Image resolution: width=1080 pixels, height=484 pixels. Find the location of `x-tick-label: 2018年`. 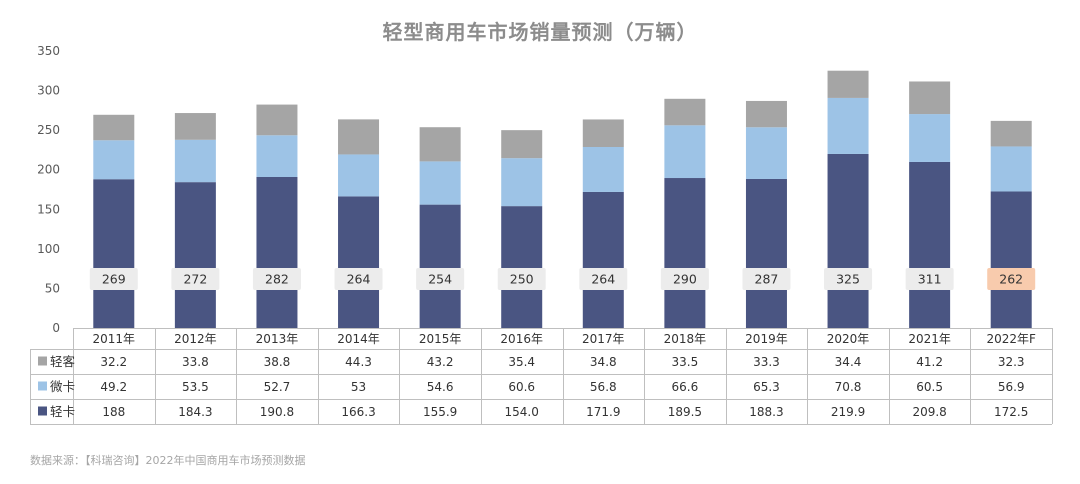

x-tick-label: 2018年 is located at coordinates (685, 339).